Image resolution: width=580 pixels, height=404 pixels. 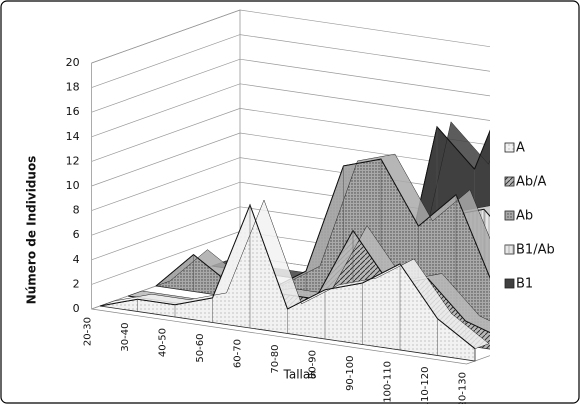 What do you see at coordinates (88, 331) in the screenshot?
I see `x-tick-label: 20-30` at bounding box center [88, 331].